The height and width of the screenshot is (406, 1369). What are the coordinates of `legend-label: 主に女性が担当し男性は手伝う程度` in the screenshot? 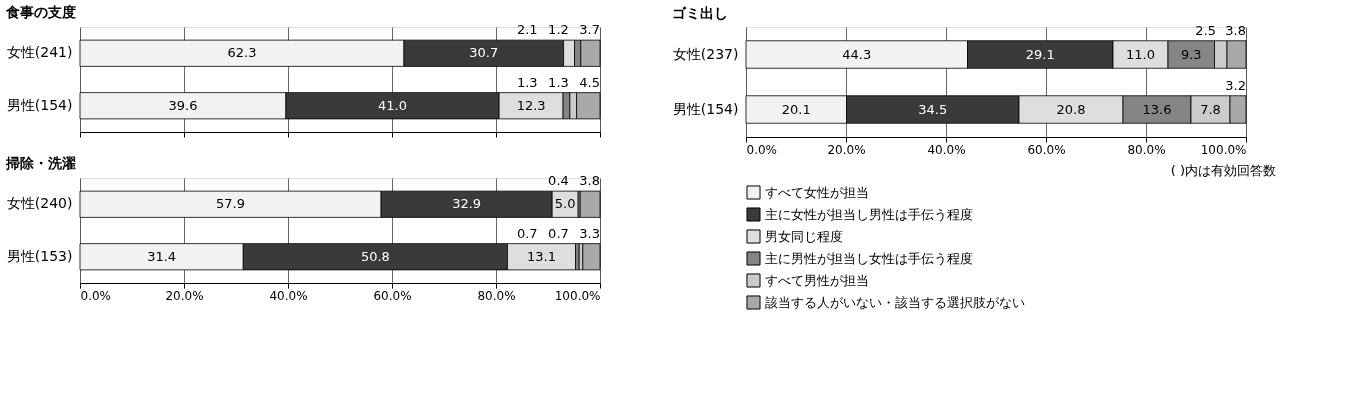 It's located at (869, 214).